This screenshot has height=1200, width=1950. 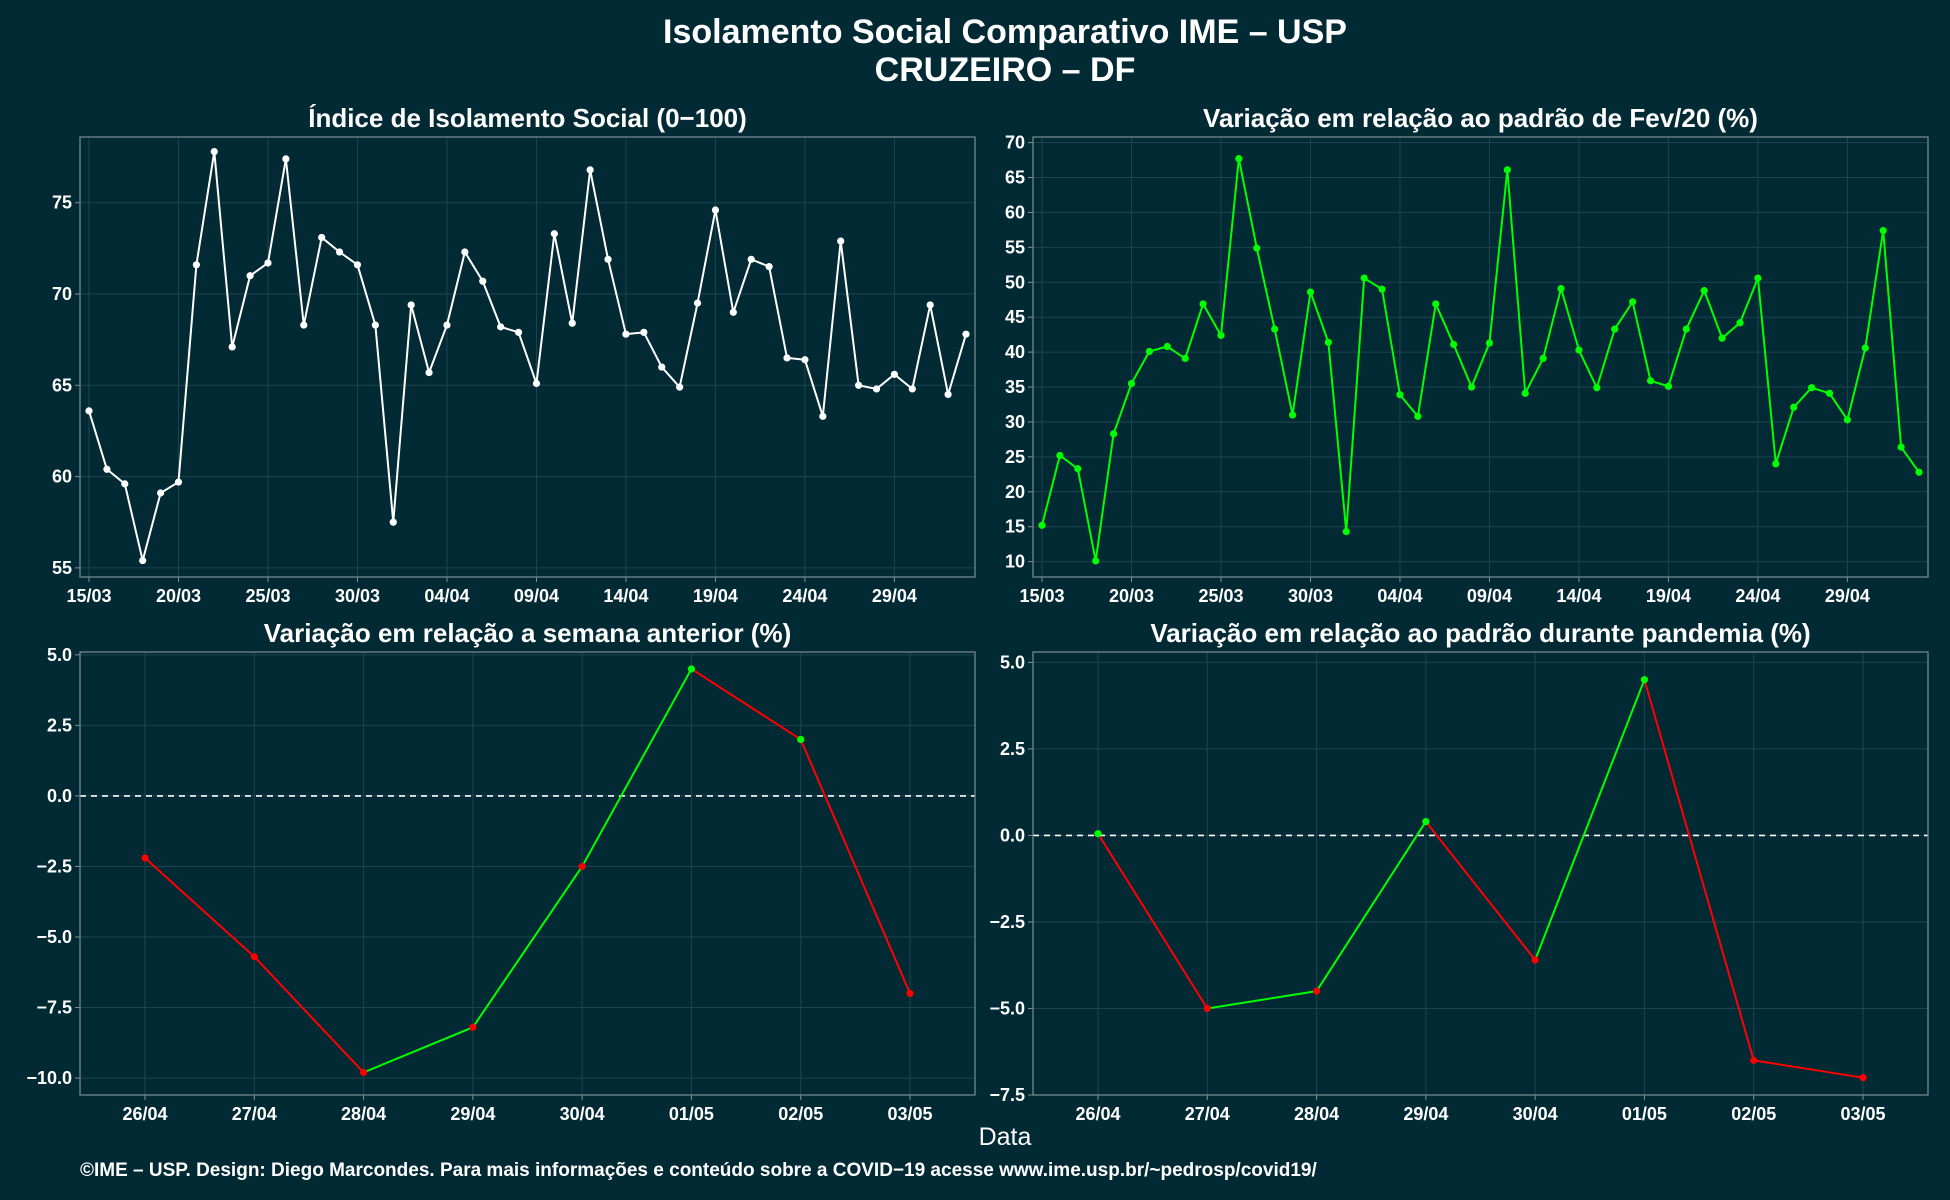 I want to click on x-tick-label: 30/03, so click(x=1310, y=596).